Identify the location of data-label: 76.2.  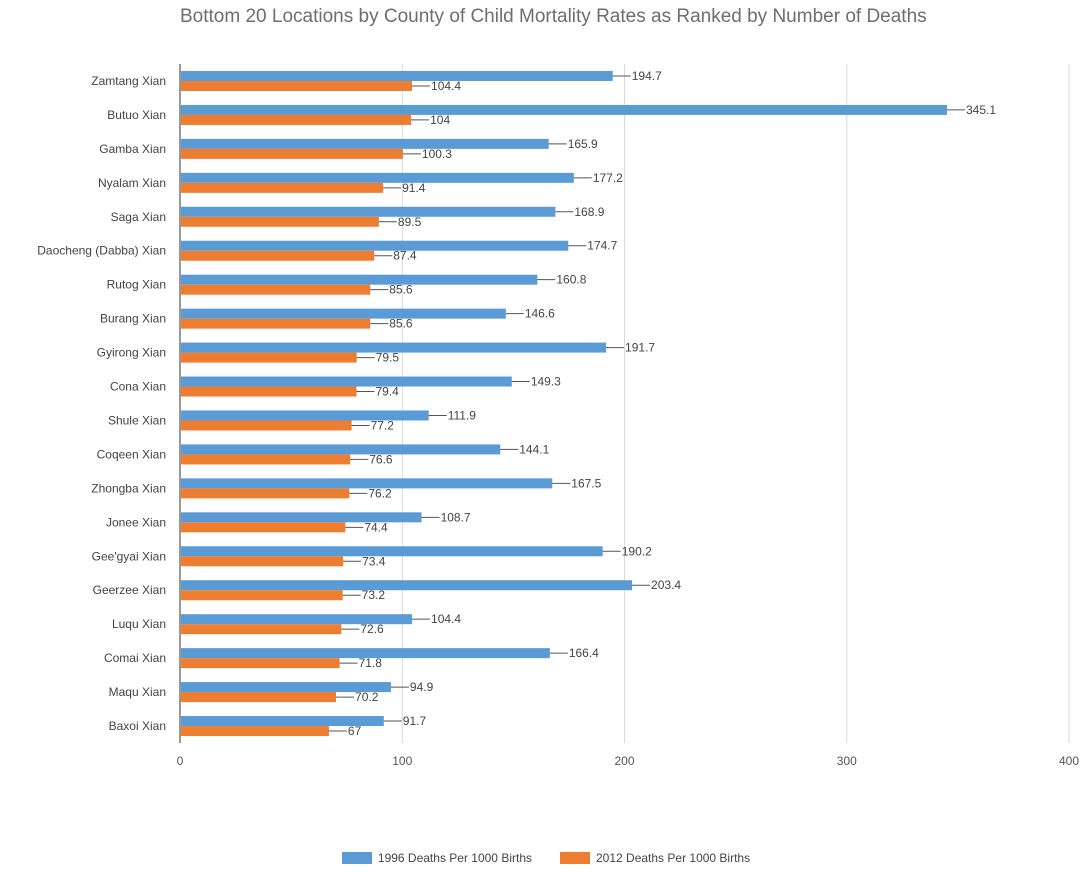
(380, 493).